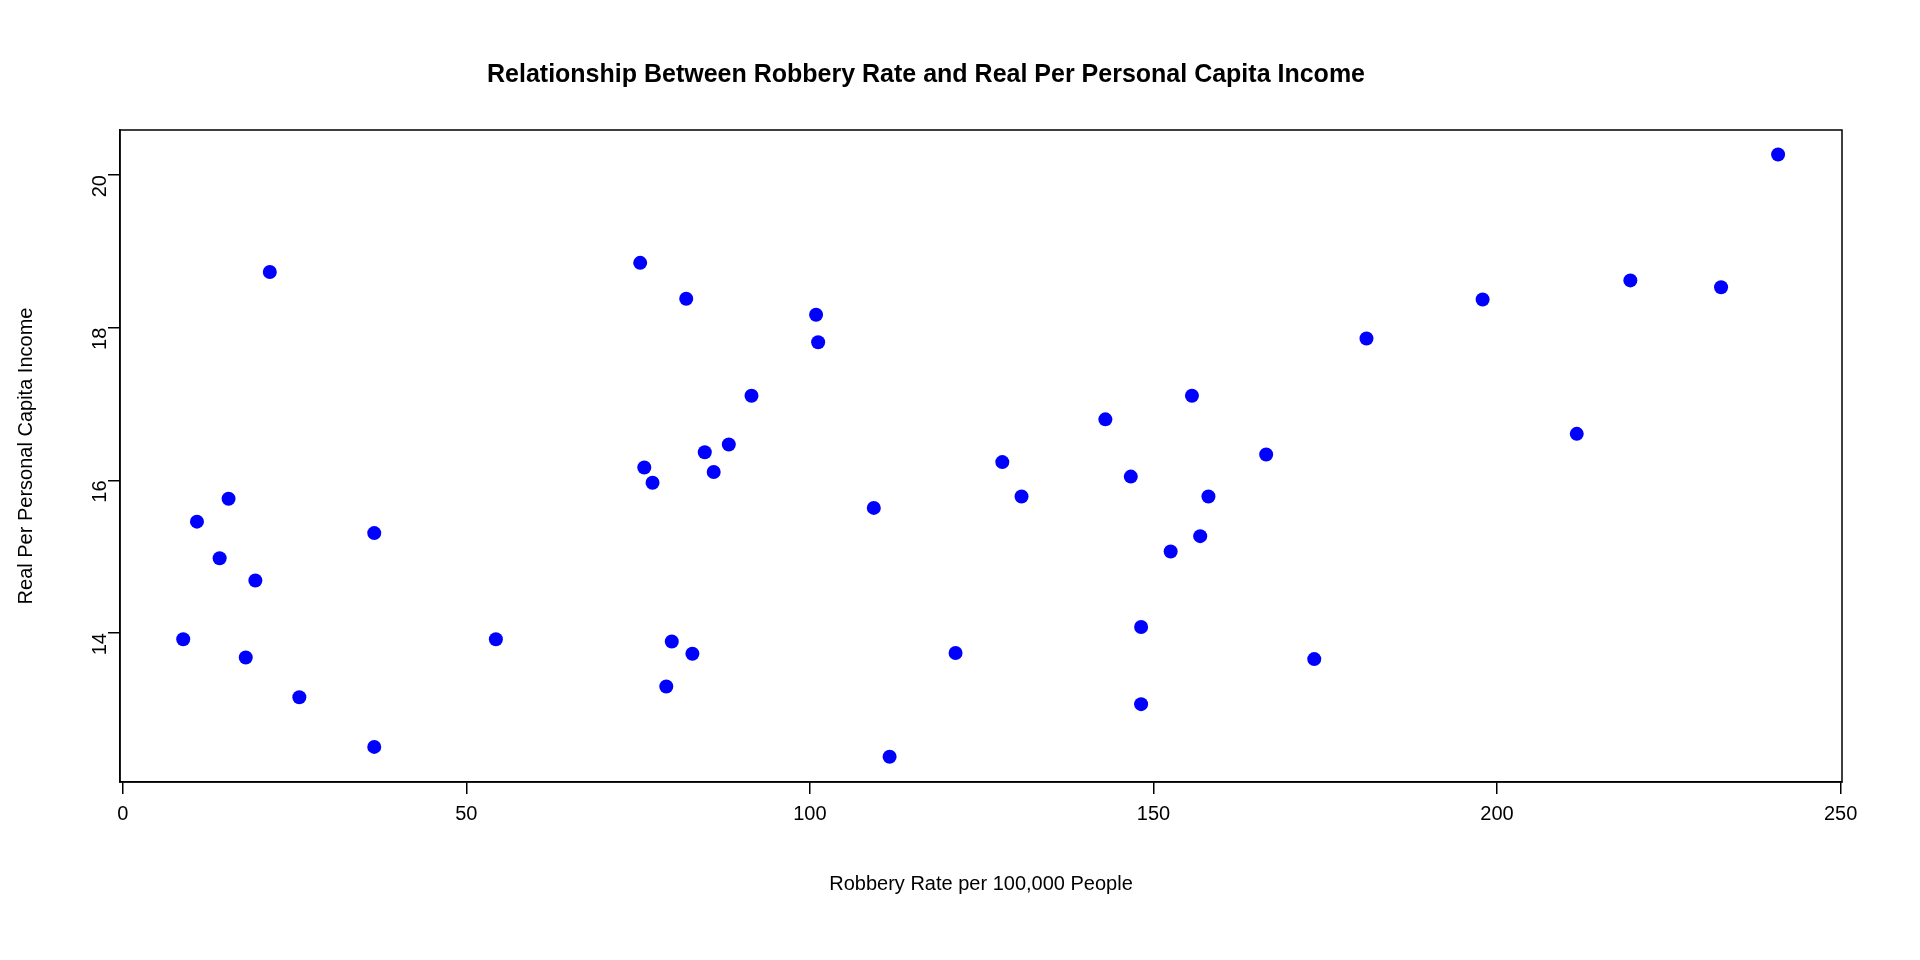  What do you see at coordinates (1497, 812) in the screenshot?
I see `x-tick-label: 200` at bounding box center [1497, 812].